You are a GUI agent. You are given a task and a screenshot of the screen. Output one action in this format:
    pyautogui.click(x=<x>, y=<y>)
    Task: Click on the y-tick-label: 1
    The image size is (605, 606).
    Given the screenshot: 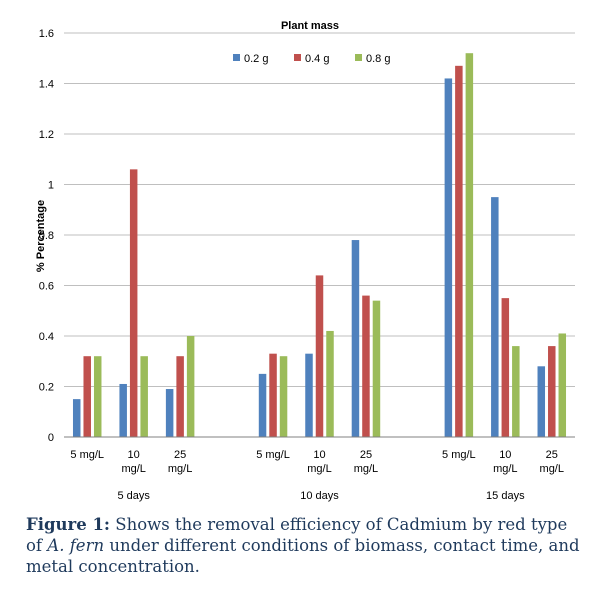 What is the action you would take?
    pyautogui.click(x=51, y=186)
    